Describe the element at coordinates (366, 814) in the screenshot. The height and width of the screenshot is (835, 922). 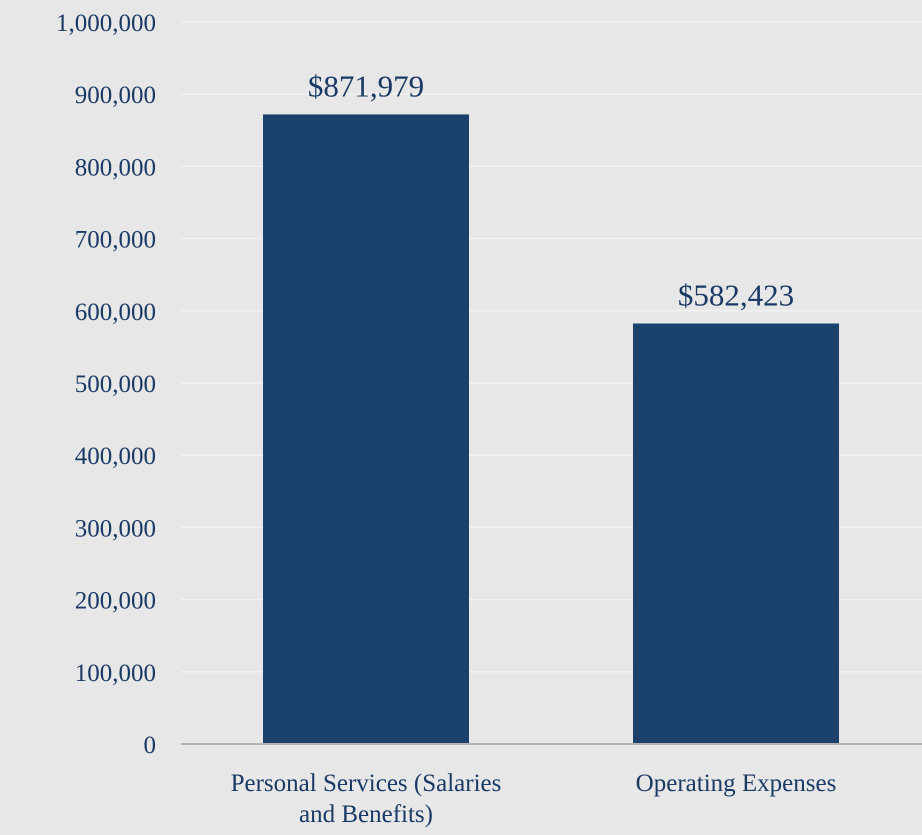
I see `x-tick-label-line: and Benefits)` at that location.